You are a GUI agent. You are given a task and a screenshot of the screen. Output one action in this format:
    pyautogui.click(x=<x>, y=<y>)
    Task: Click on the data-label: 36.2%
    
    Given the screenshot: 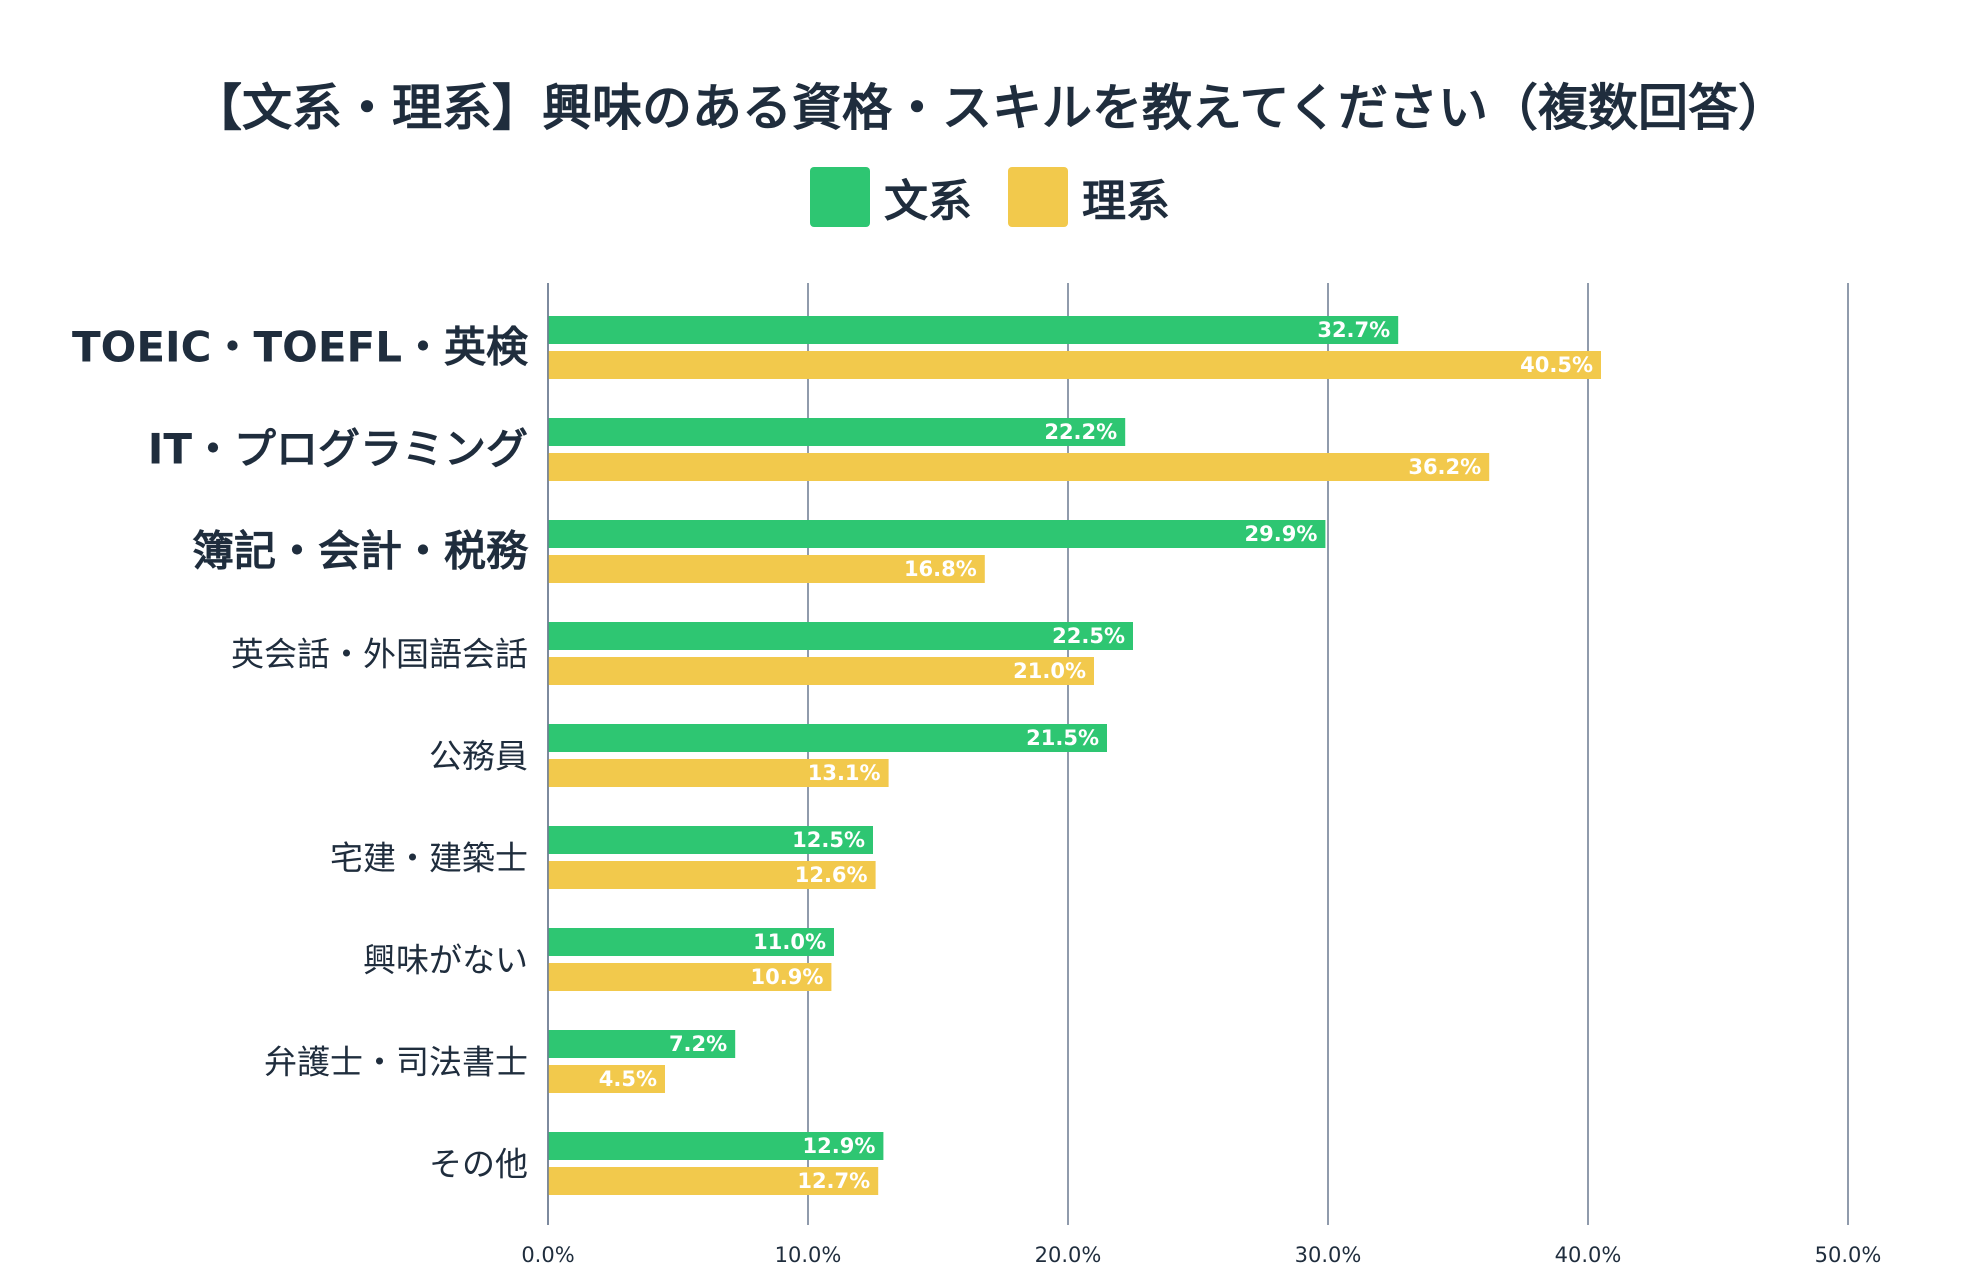 What is the action you would take?
    pyautogui.click(x=1444, y=467)
    